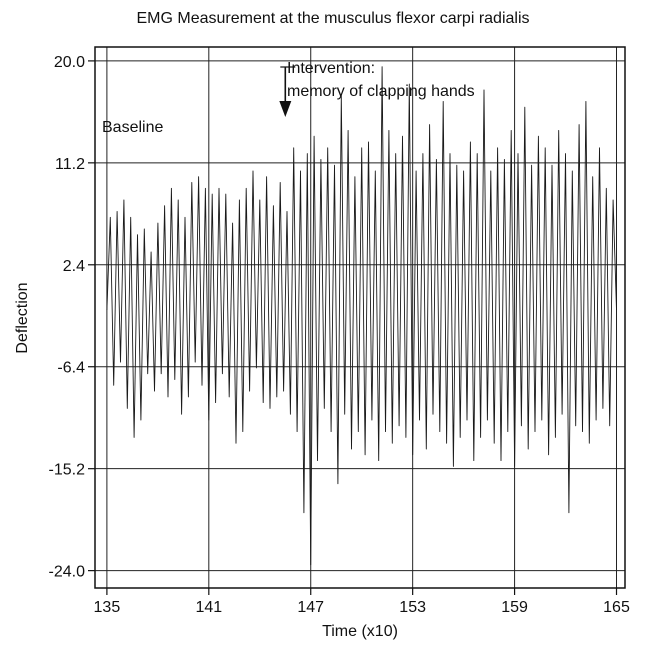 Image resolution: width=649 pixels, height=646 pixels. What do you see at coordinates (514, 607) in the screenshot?
I see `x-tick-label: 159` at bounding box center [514, 607].